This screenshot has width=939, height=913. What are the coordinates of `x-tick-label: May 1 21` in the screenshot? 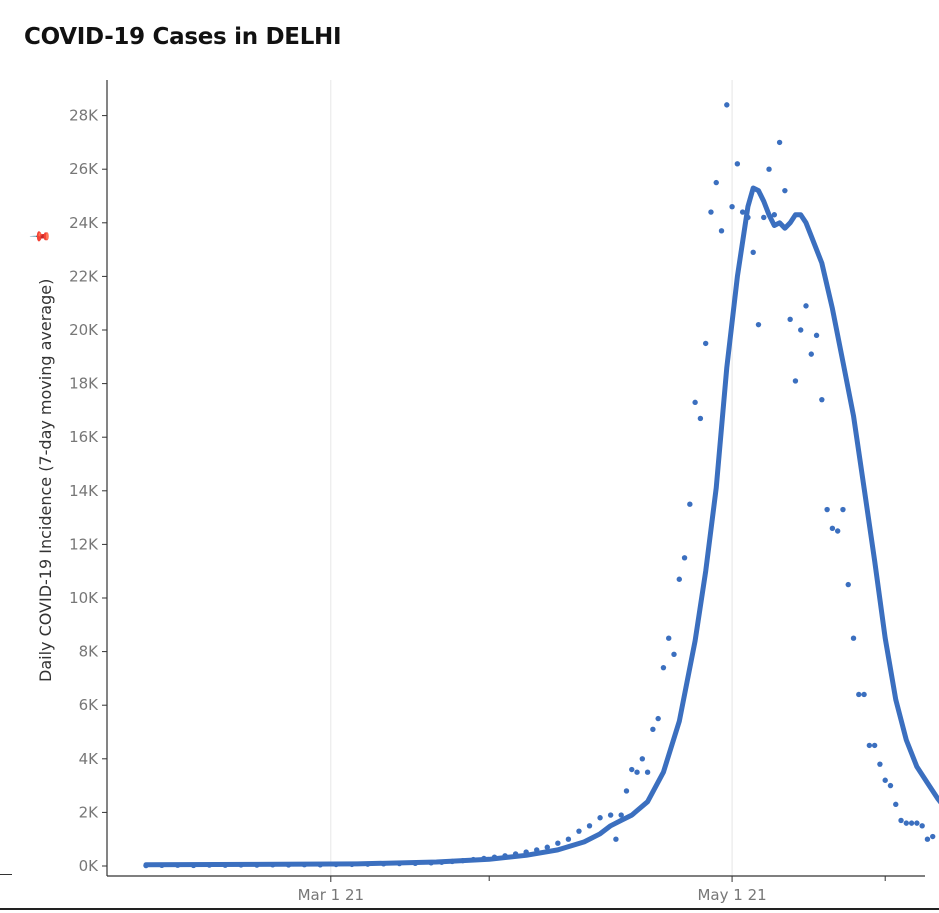 It's located at (731, 895).